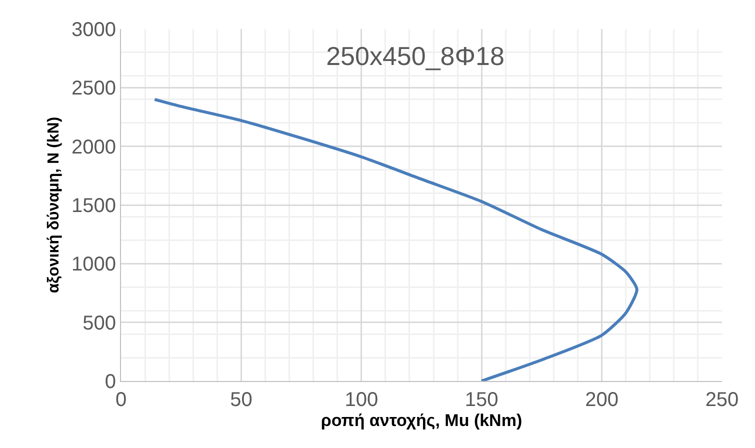  I want to click on x-tick-label: 250, so click(722, 400).